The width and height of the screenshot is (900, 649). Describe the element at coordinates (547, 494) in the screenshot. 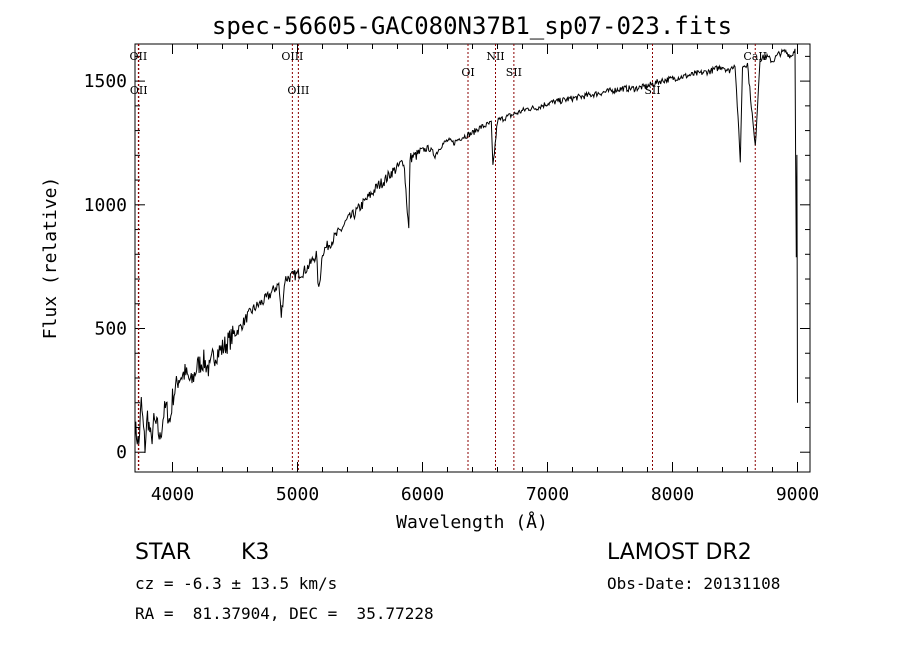

I see `x-tick-label: 7000` at that location.